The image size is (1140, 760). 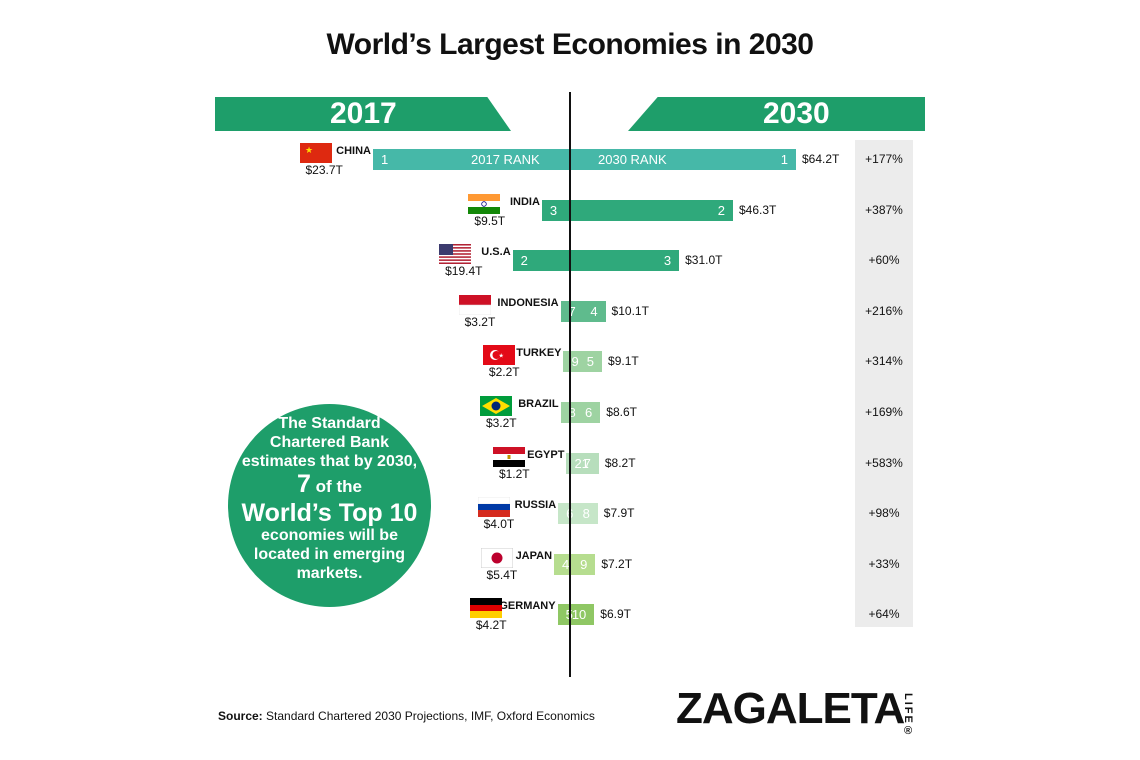 I want to click on rank-2017-label: 21, so click(x=581, y=463).